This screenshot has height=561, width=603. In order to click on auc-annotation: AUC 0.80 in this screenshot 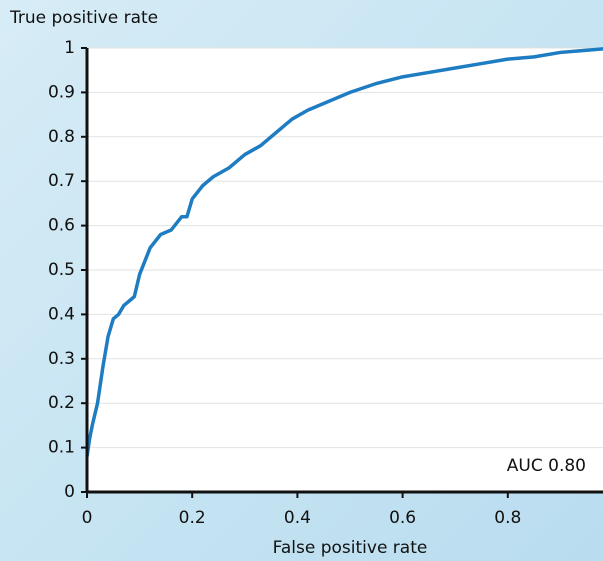, I will do `click(546, 466)`.